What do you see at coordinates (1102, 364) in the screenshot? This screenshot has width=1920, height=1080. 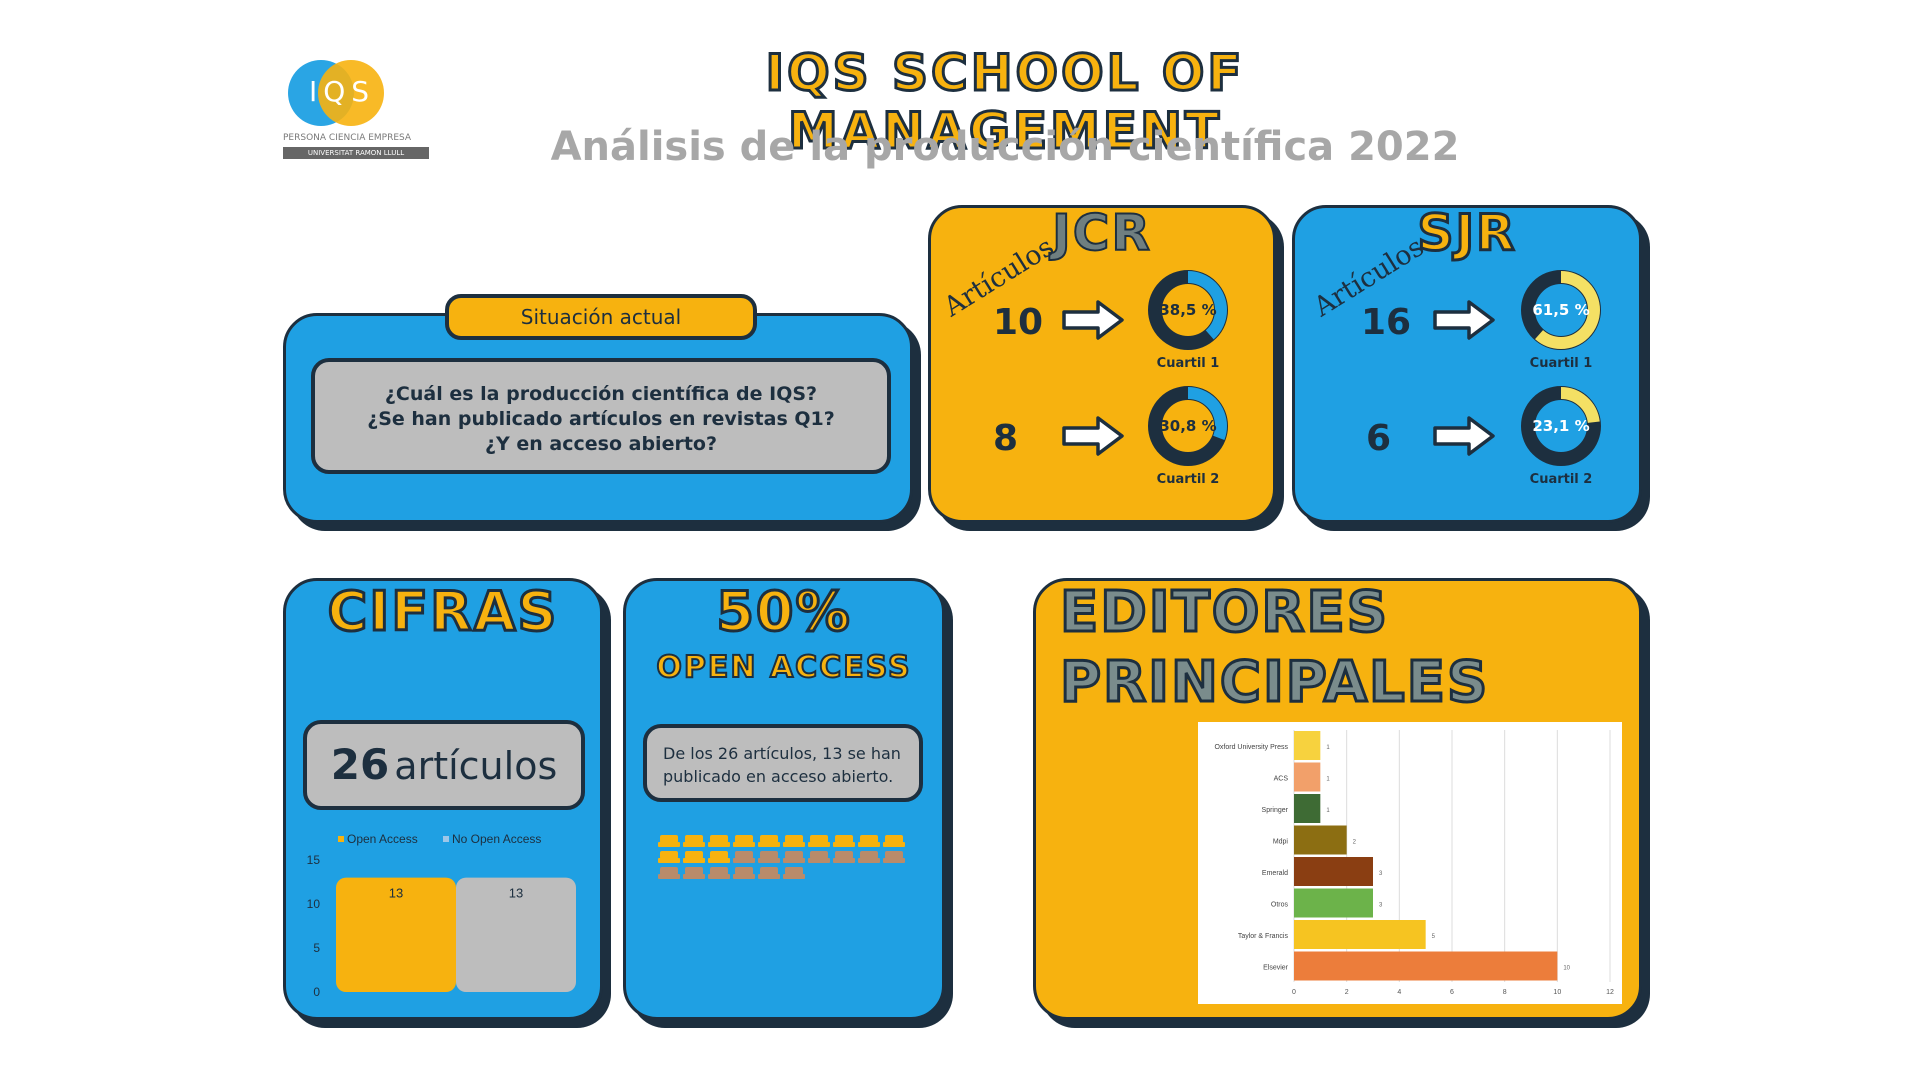 I see `jcr-panel` at bounding box center [1102, 364].